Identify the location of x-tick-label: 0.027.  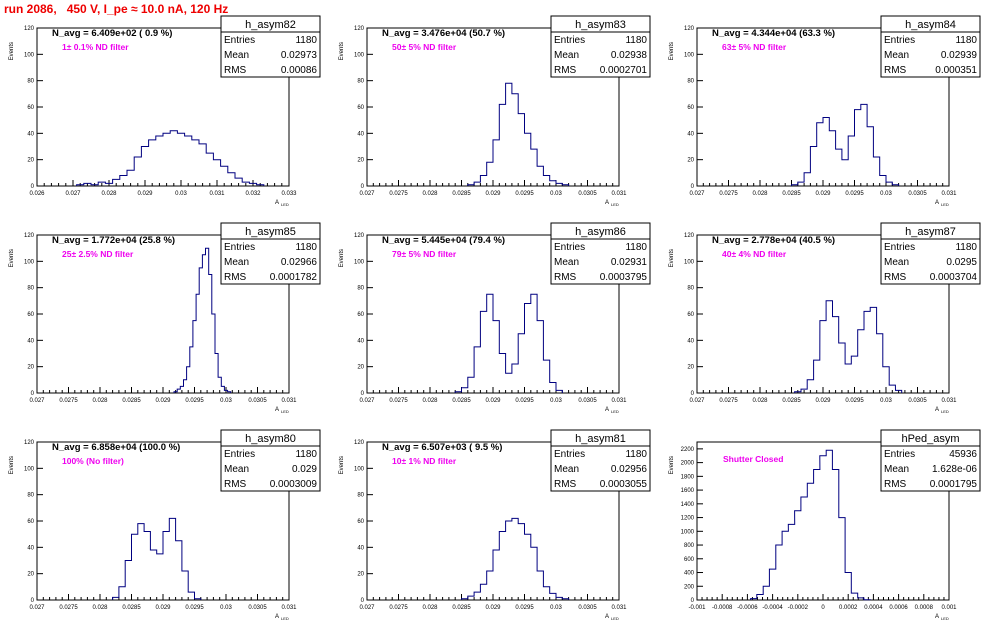
(73, 194).